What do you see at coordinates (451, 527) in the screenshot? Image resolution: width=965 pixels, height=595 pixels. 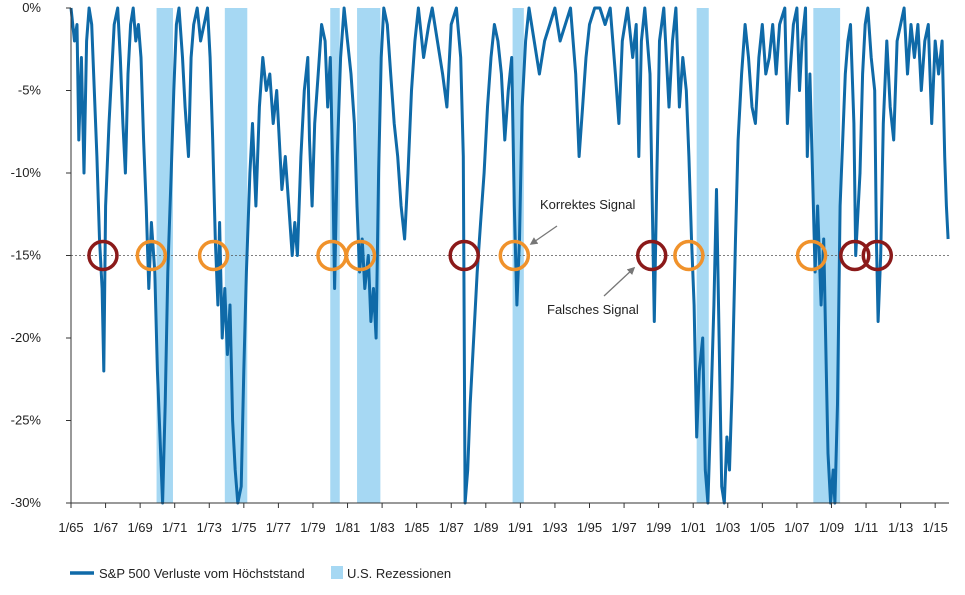 I see `x-tick-label: 1/87` at bounding box center [451, 527].